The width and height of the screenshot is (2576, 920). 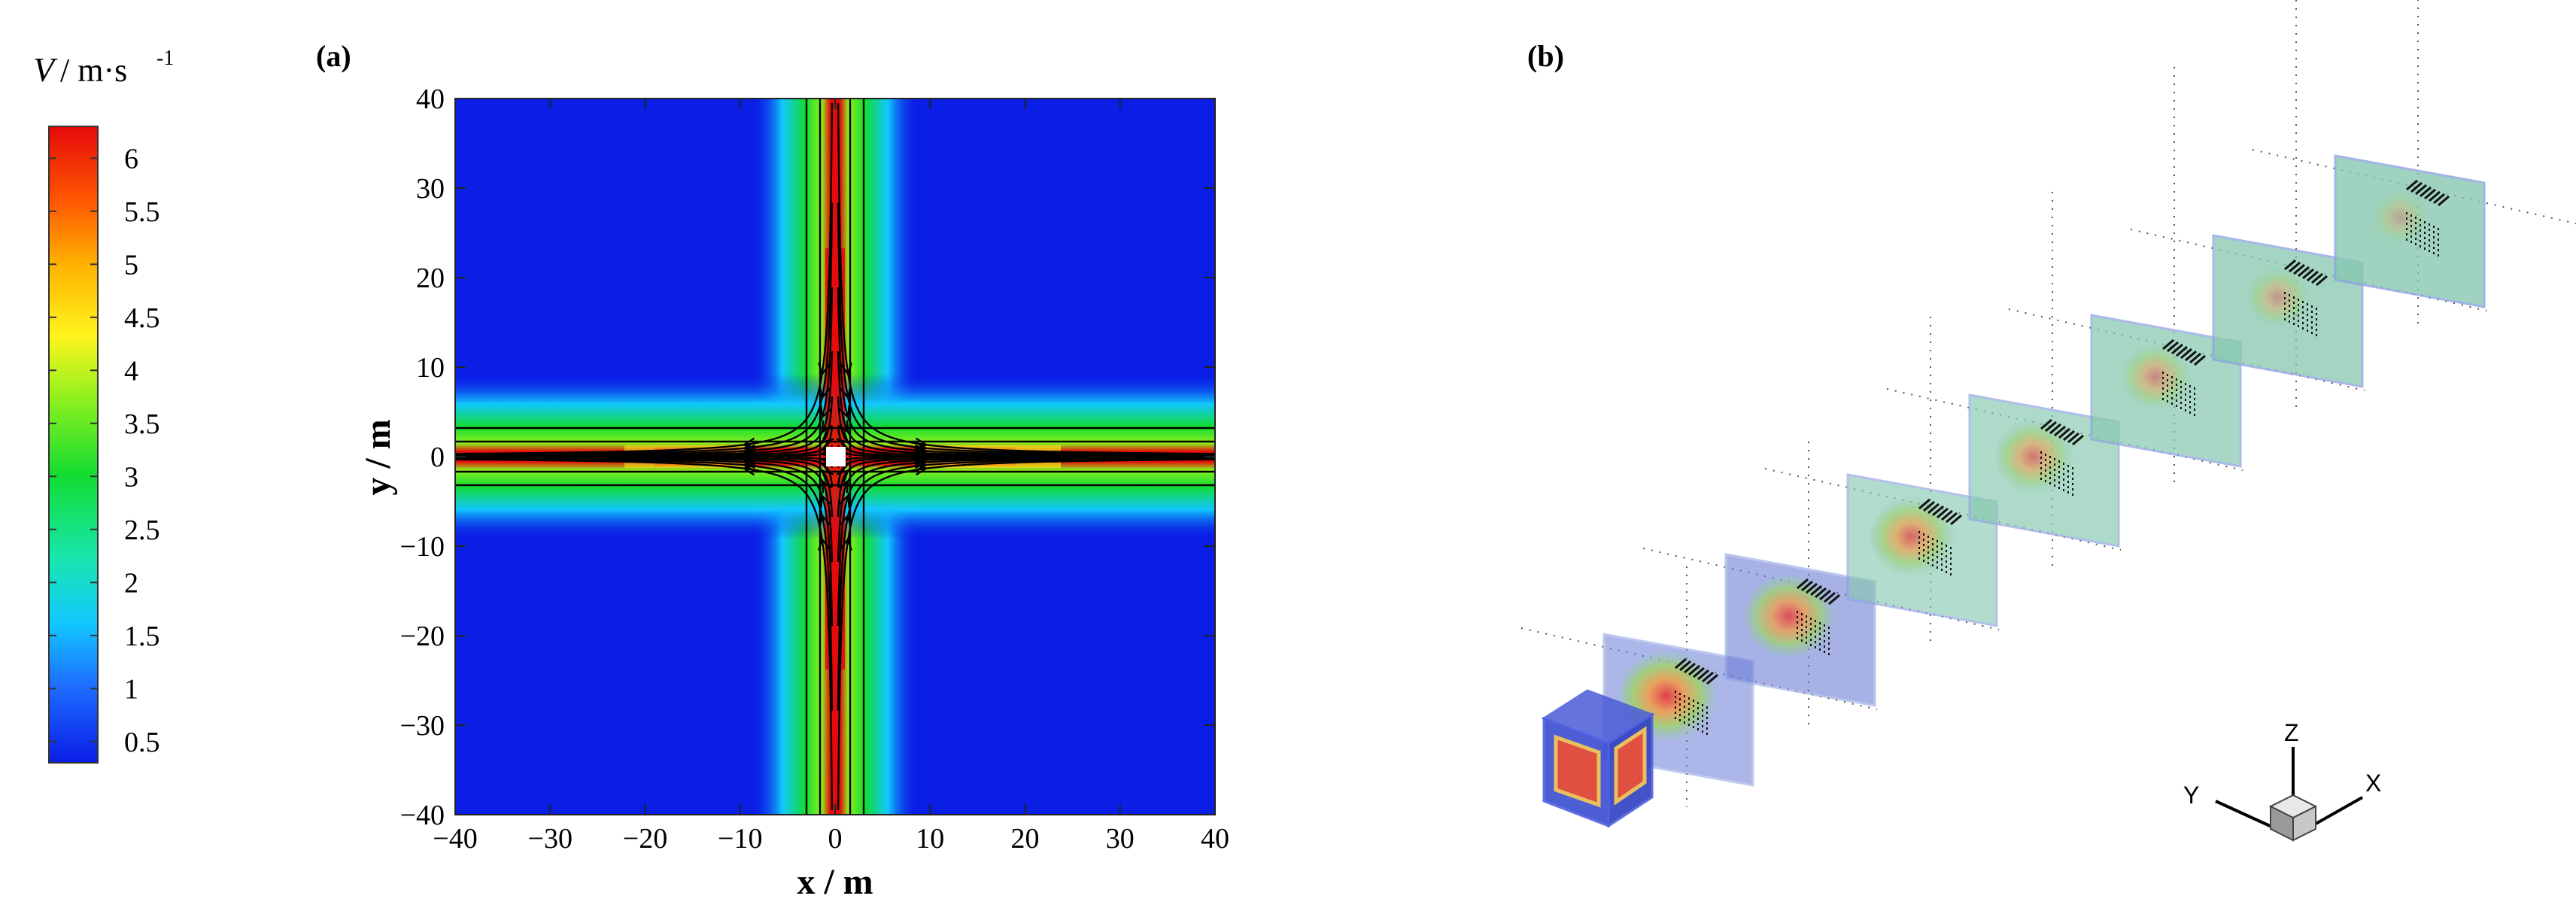 I want to click on colorbar: V / m·s -1 6 5.5 5 4.5 4 3.5 3 2.5 2 1.5 1 0.5, so click(x=104, y=405).